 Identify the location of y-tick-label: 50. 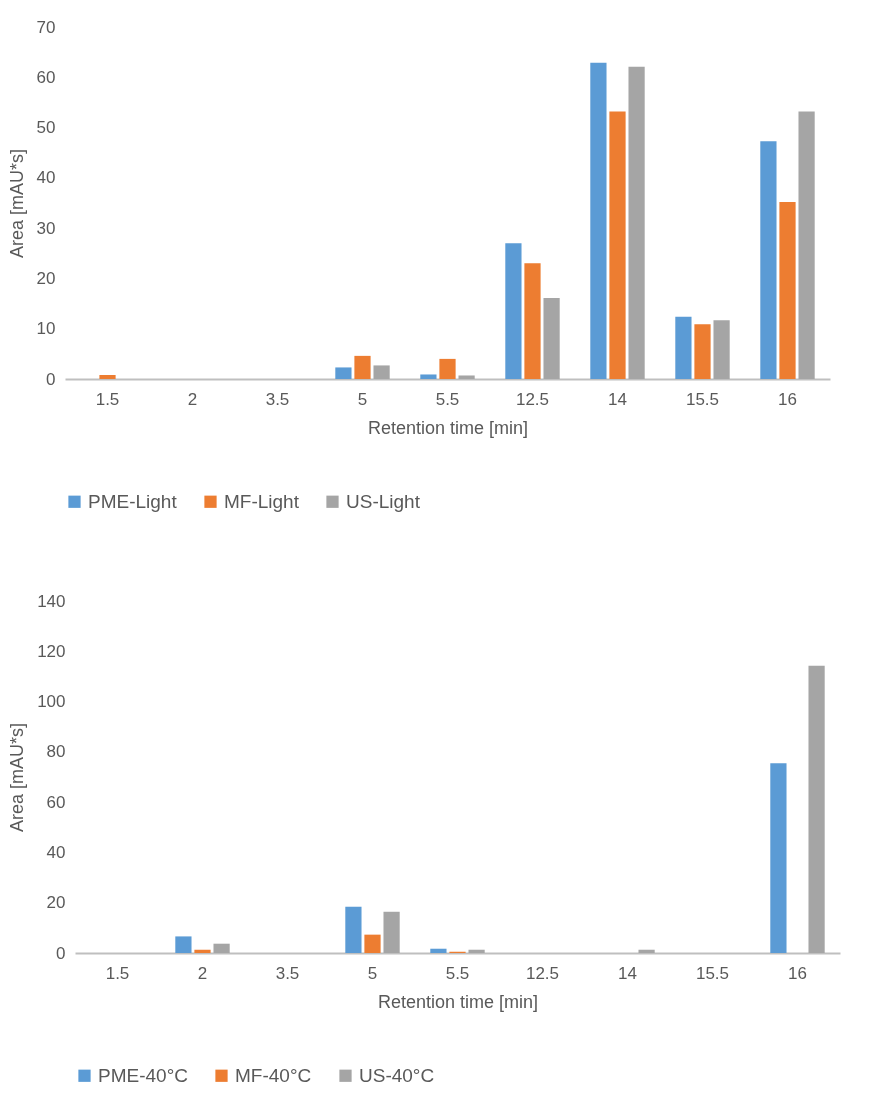
(46, 128).